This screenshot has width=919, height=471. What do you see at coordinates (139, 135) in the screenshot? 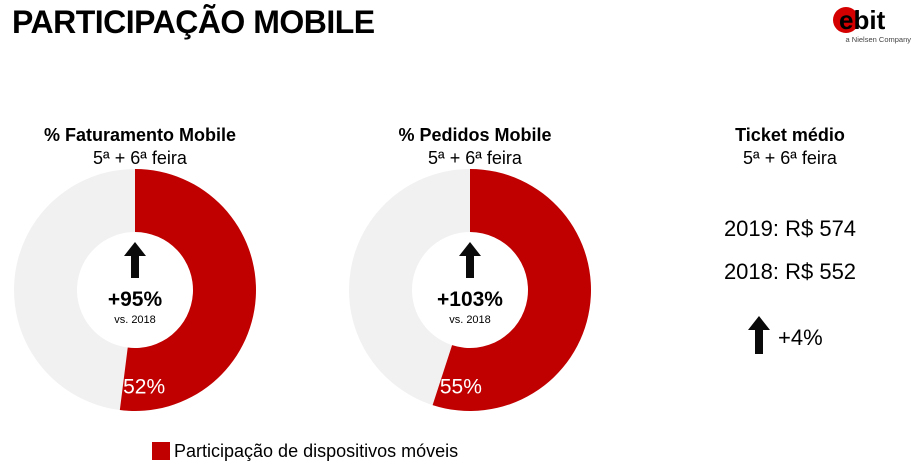
I see `chart-title: % Faturamento Mobile` at bounding box center [139, 135].